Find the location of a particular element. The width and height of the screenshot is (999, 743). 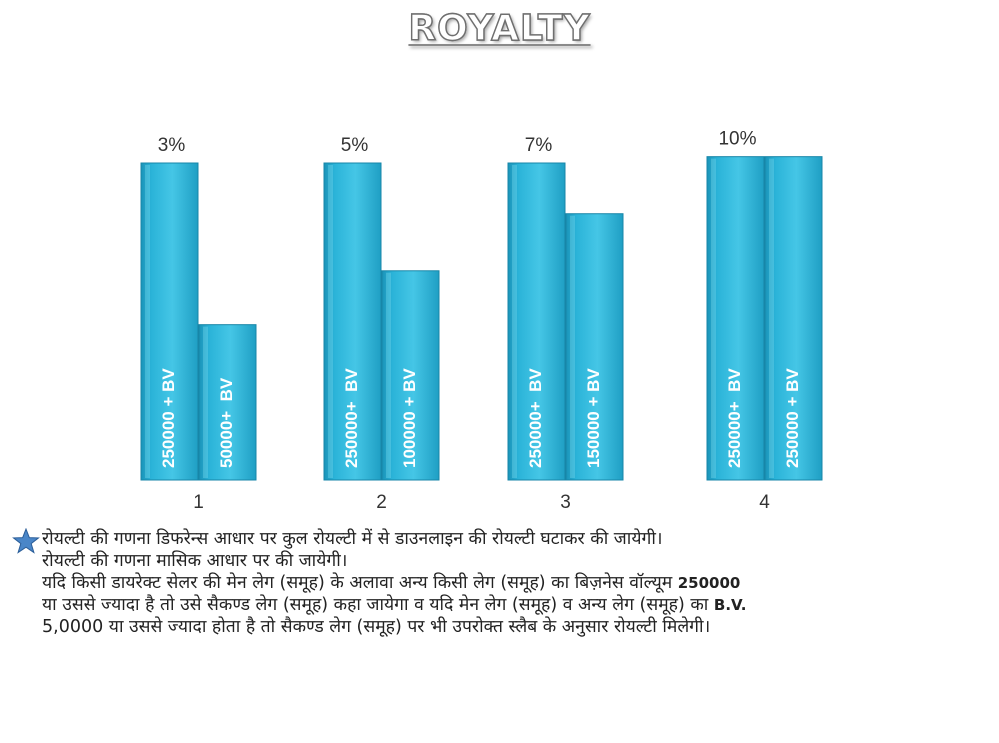

bar-label-4-2: 250000 + BV is located at coordinates (792, 418).